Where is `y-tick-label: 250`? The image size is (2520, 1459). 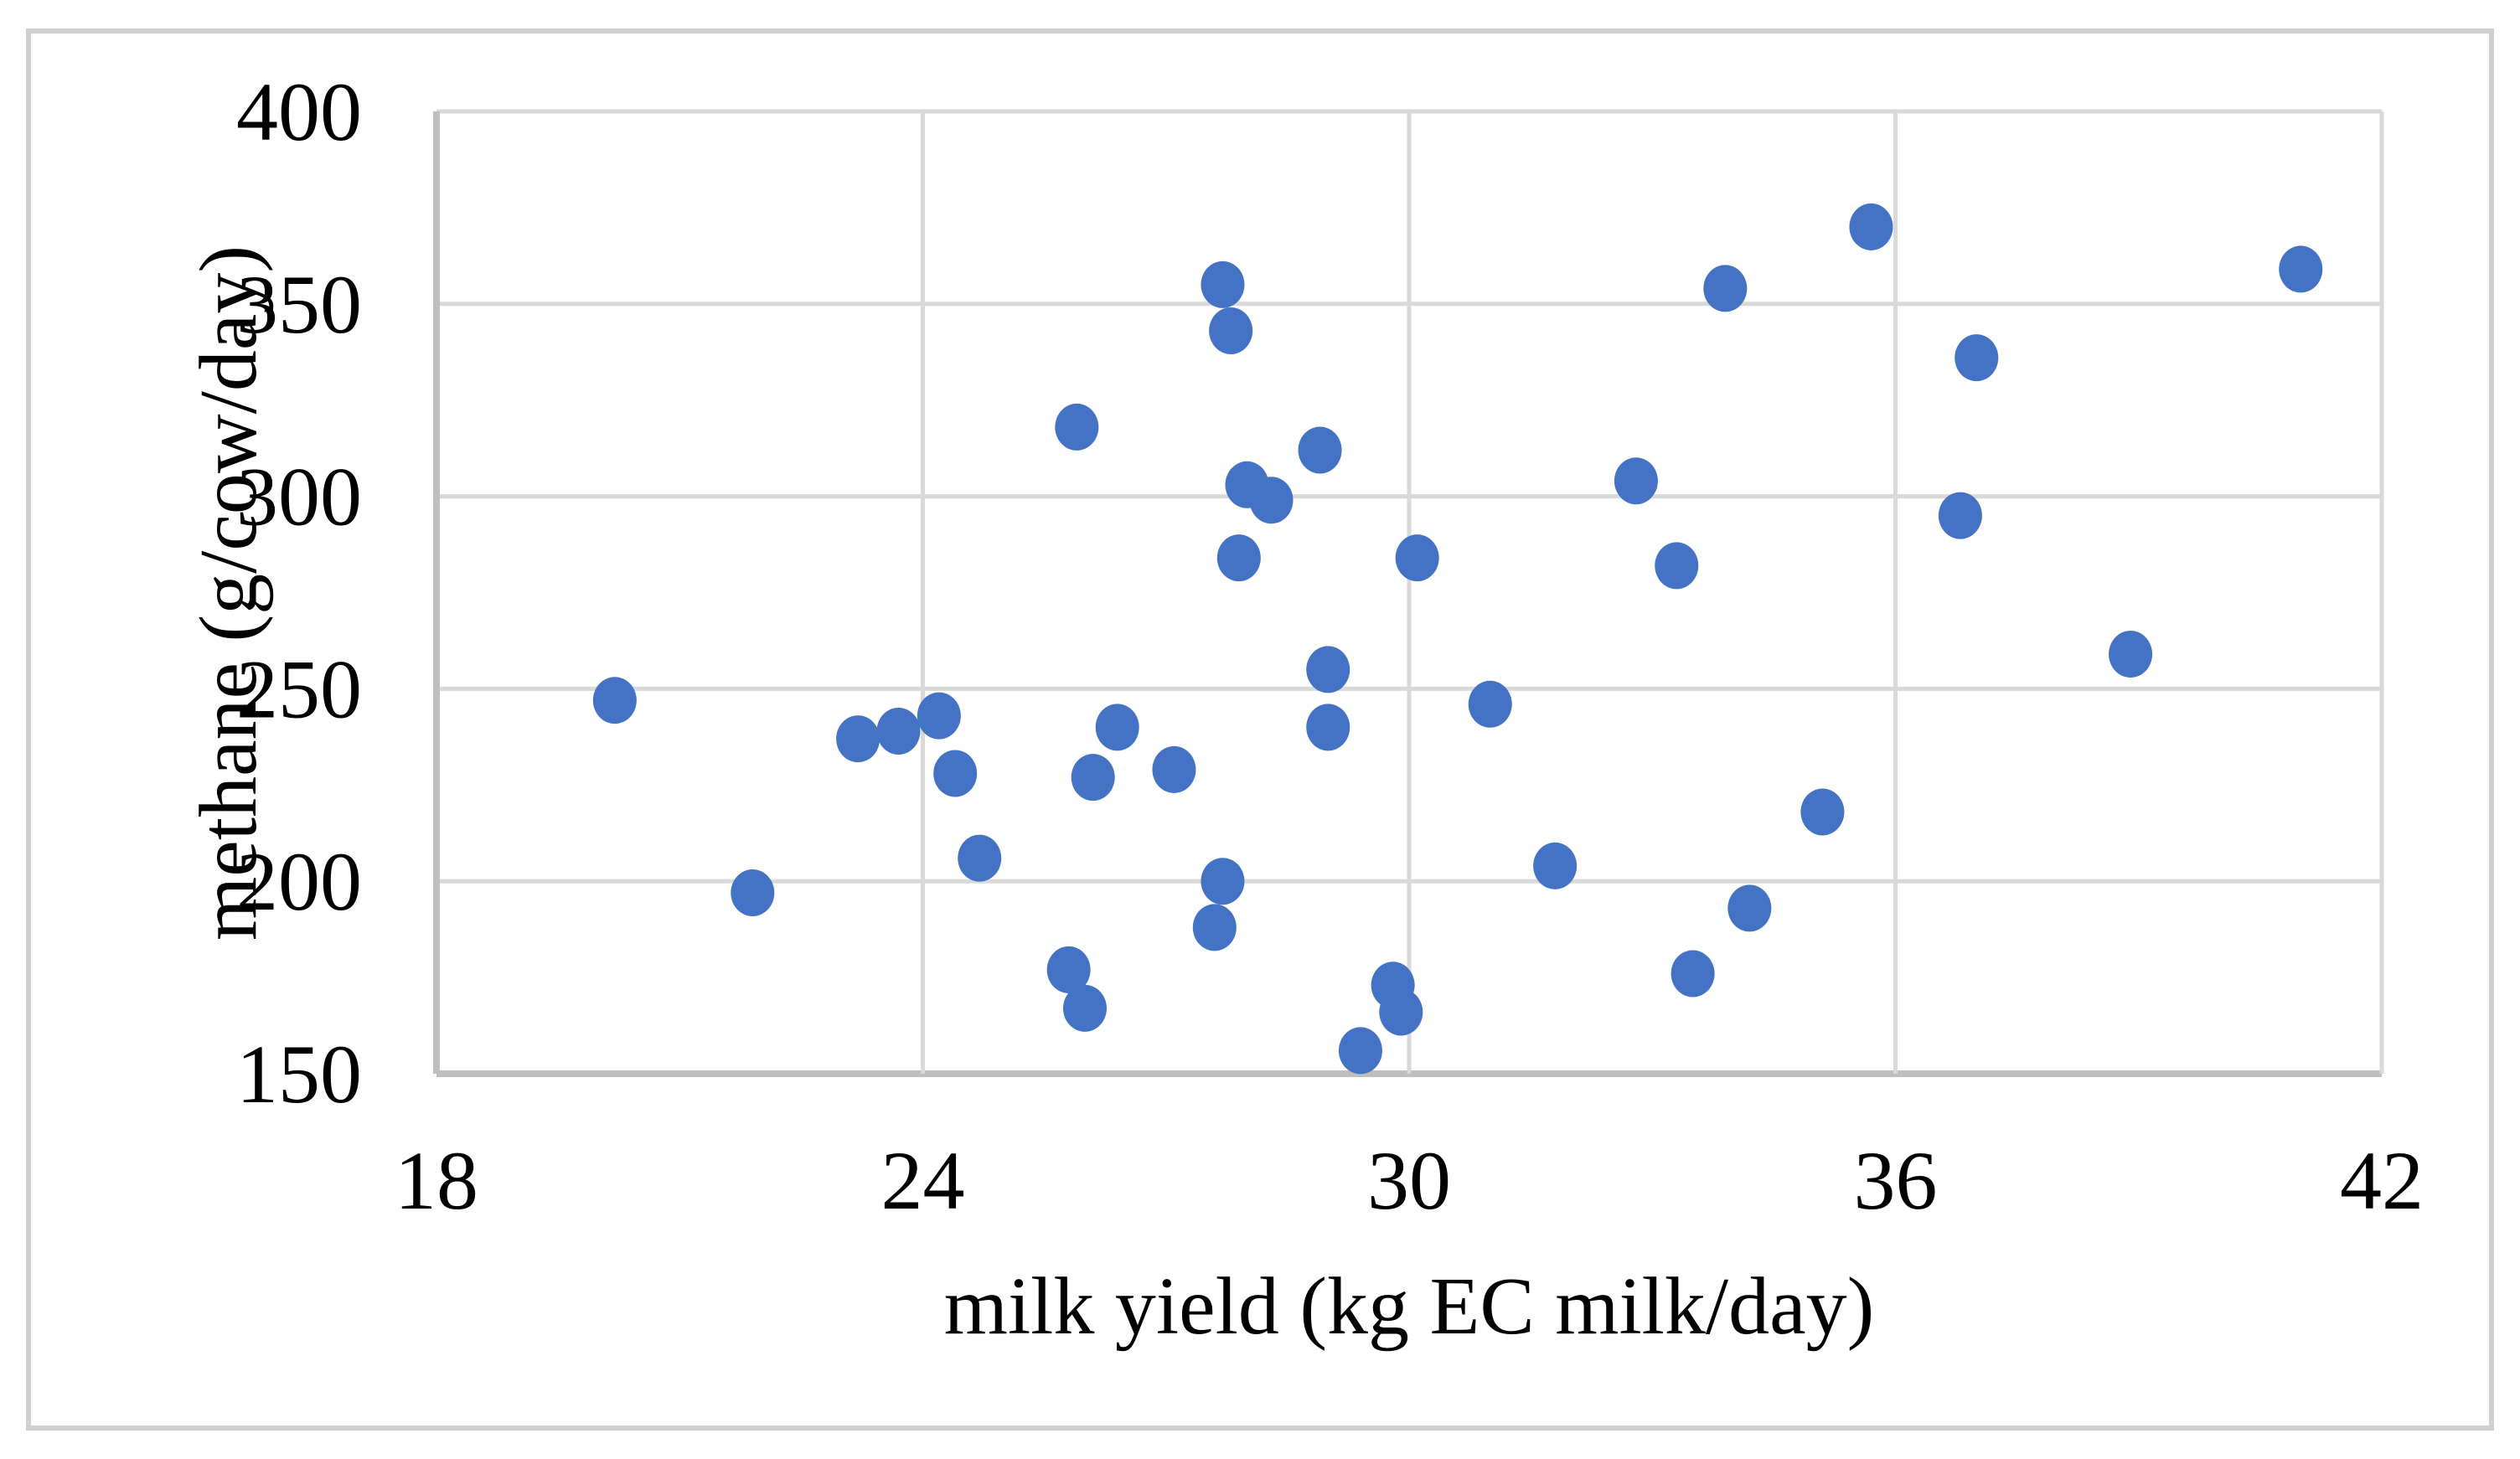 y-tick-label: 250 is located at coordinates (299, 689).